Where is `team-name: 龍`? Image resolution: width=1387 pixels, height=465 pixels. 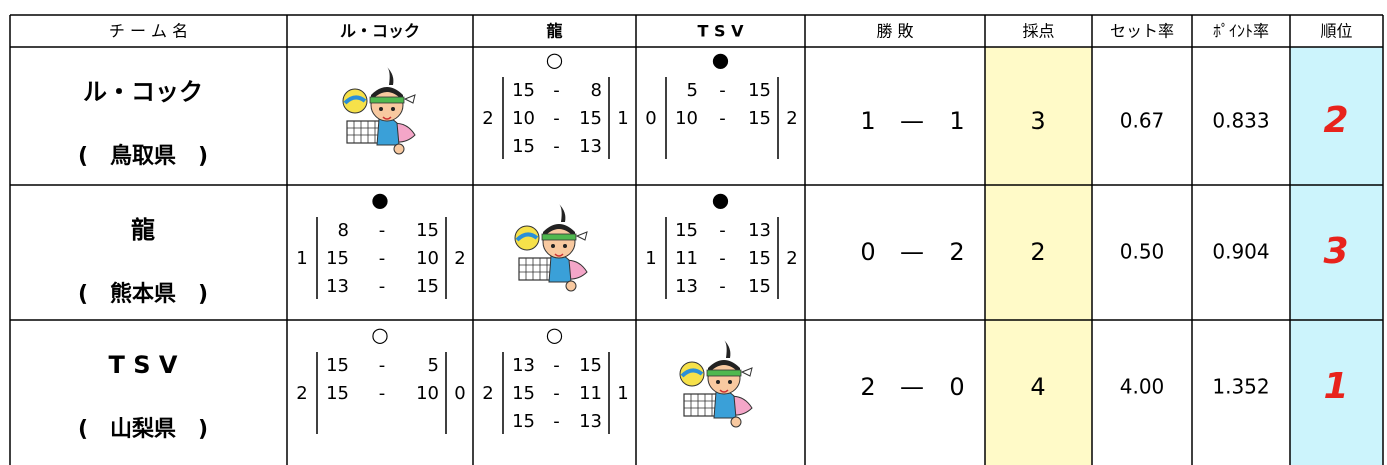 team-name: 龍 is located at coordinates (143, 230).